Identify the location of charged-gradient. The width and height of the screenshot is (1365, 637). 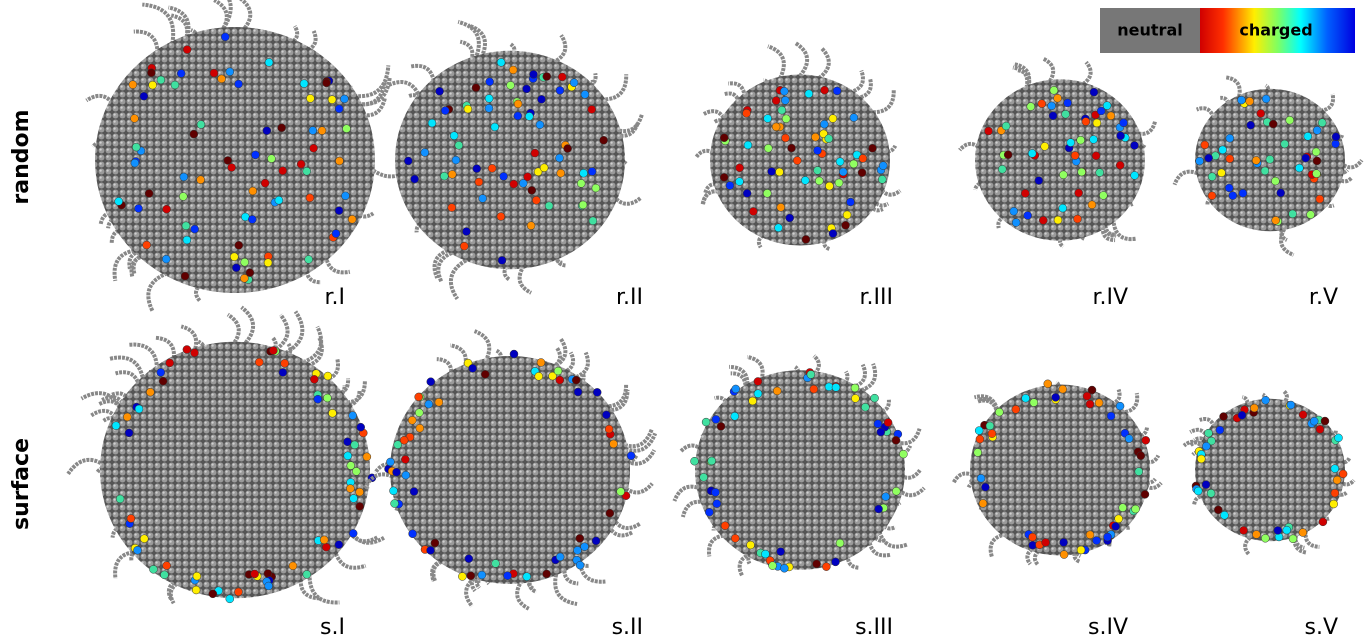
(1277, 30).